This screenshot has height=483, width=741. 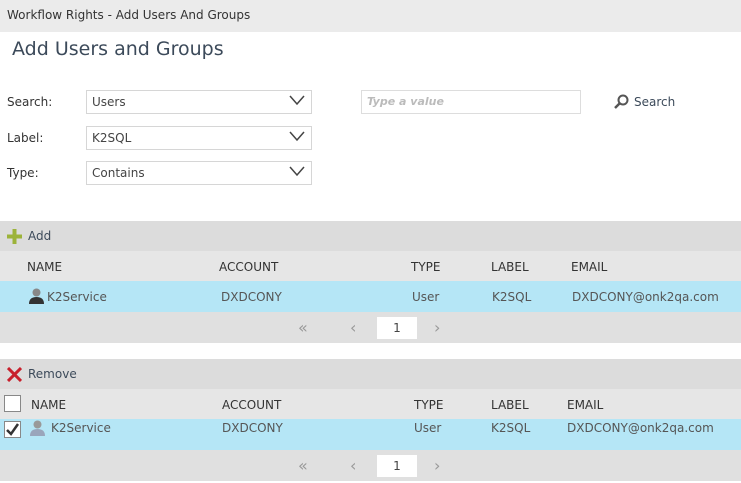 What do you see at coordinates (199, 102) in the screenshot?
I see `search-dropdown: Users` at bounding box center [199, 102].